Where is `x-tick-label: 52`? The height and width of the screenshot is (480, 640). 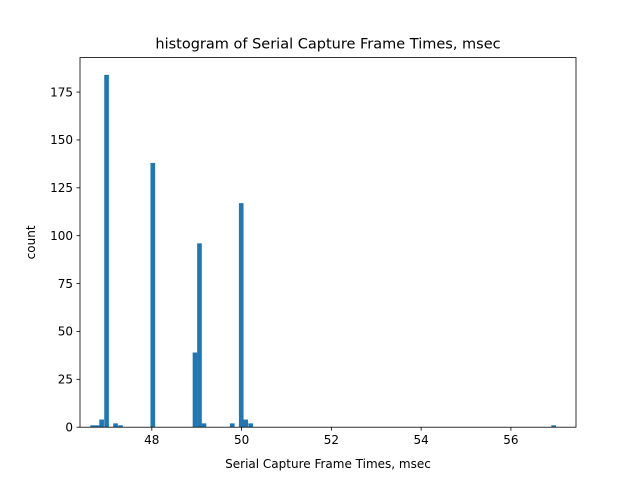
x-tick-label: 52 is located at coordinates (331, 440).